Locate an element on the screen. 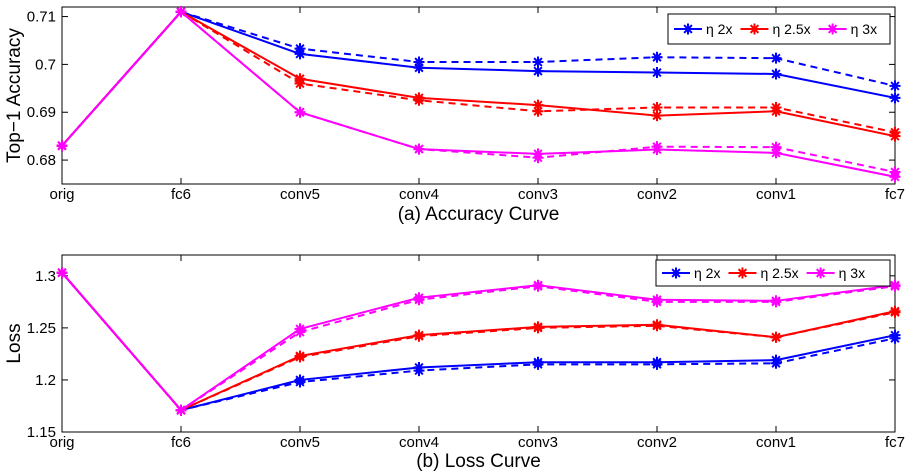  y-axis-label: Top−1 Accuracy is located at coordinates (14, 95).